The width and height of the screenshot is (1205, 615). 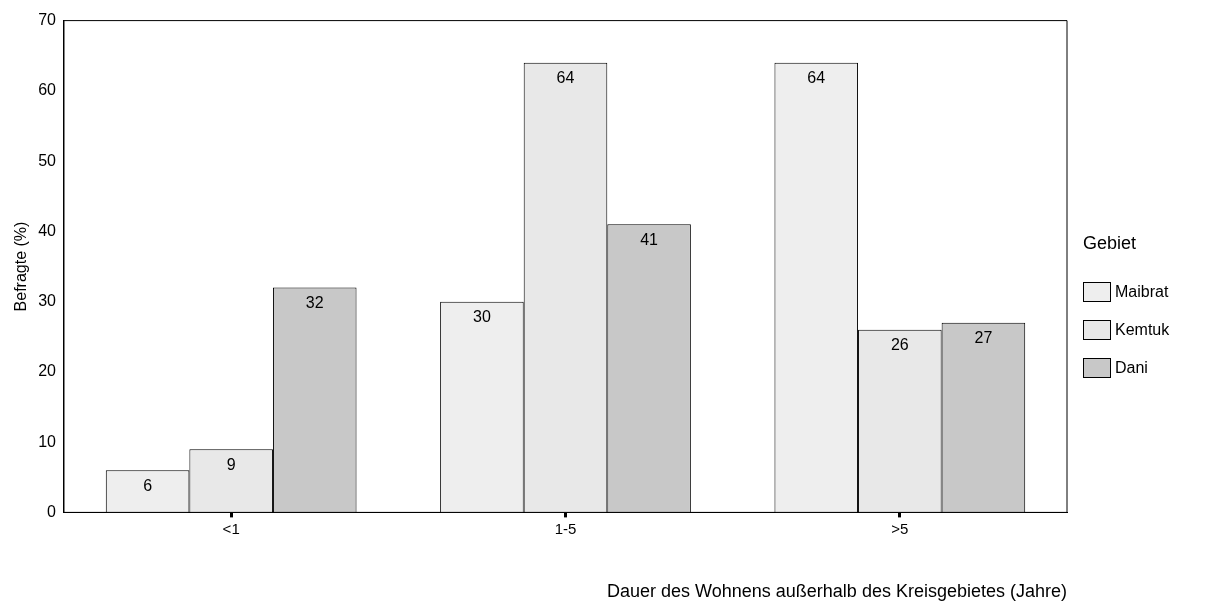 I want to click on y-tick-label: 50, so click(x=47, y=160).